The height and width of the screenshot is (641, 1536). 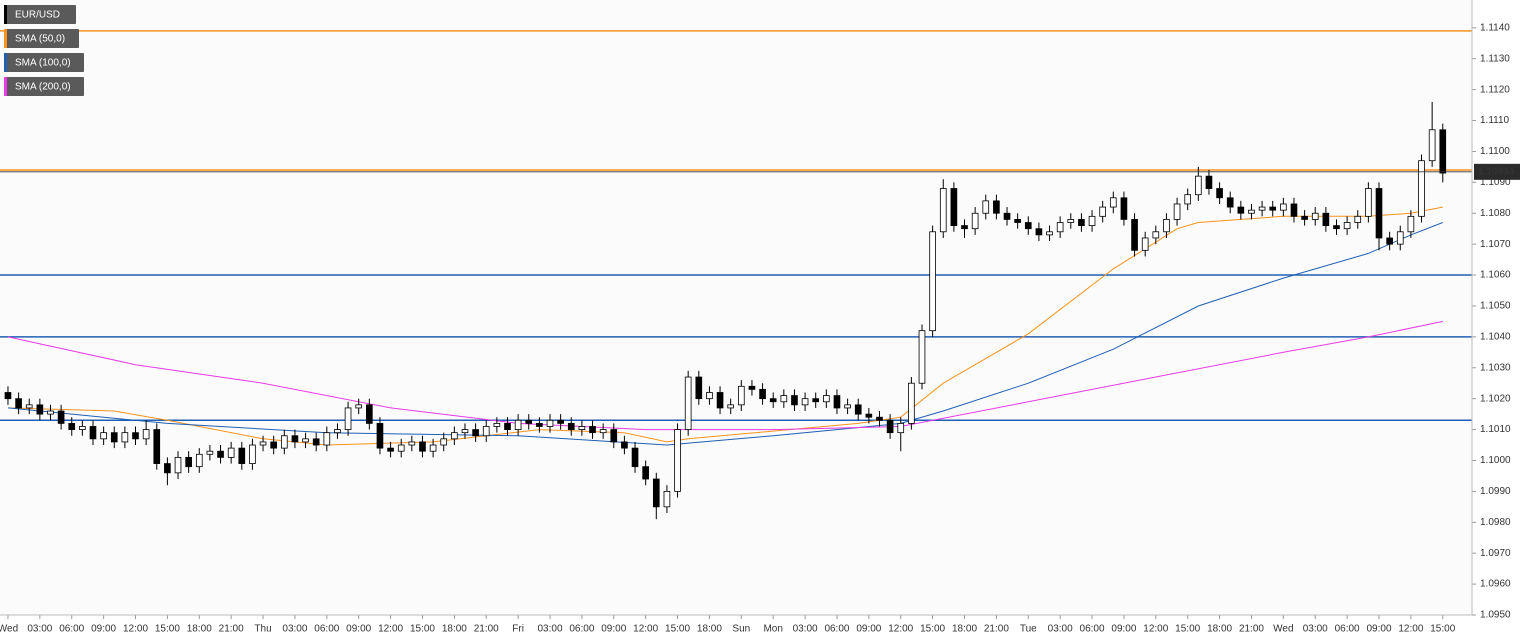 What do you see at coordinates (44, 86) in the screenshot?
I see `legend-box` at bounding box center [44, 86].